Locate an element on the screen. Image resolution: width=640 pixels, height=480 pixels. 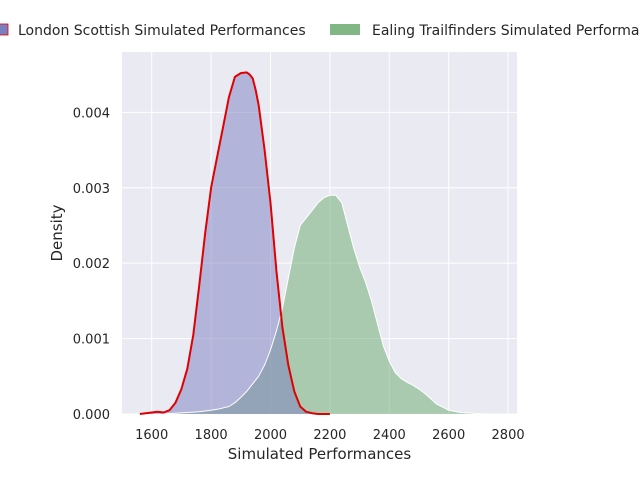
y-axis-title: Density is located at coordinates (57, 232).